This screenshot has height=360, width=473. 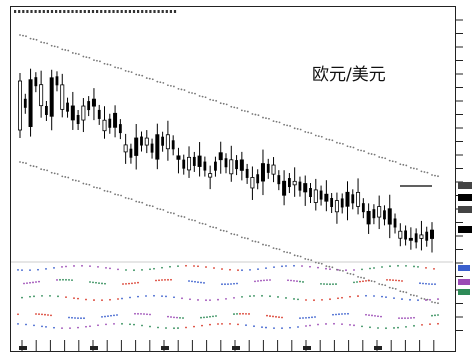 What do you see at coordinates (465, 229) in the screenshot?
I see `price-label-box` at bounding box center [465, 229].